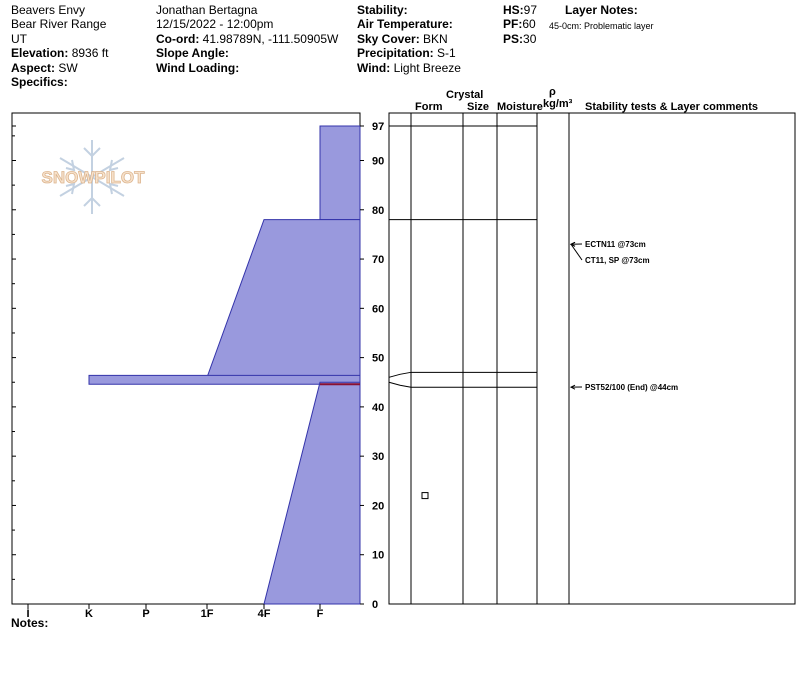 This screenshot has width=800, height=676. I want to click on sky-label: Sky Cover:, so click(388, 39).